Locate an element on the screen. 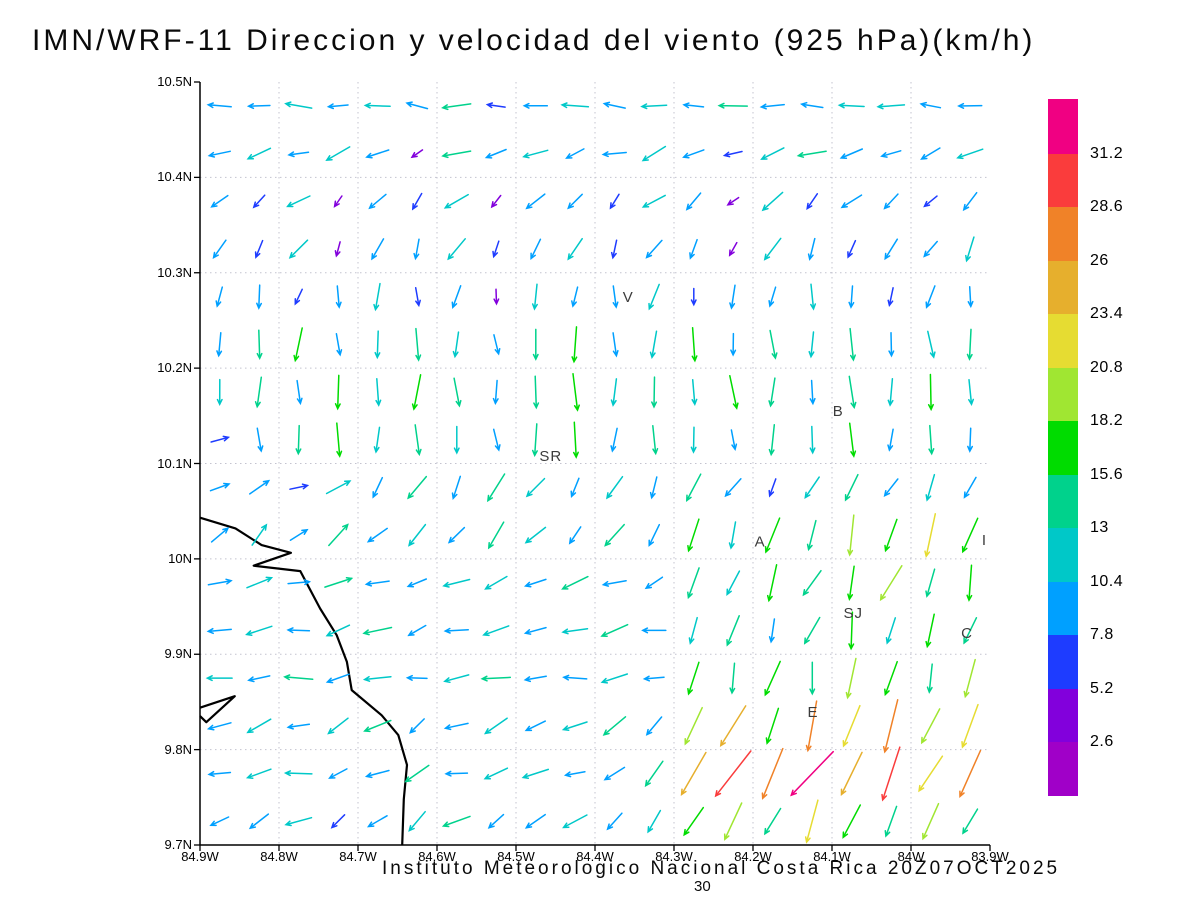 The image size is (1200, 900). colorbar-gradient is located at coordinates (1063, 447).